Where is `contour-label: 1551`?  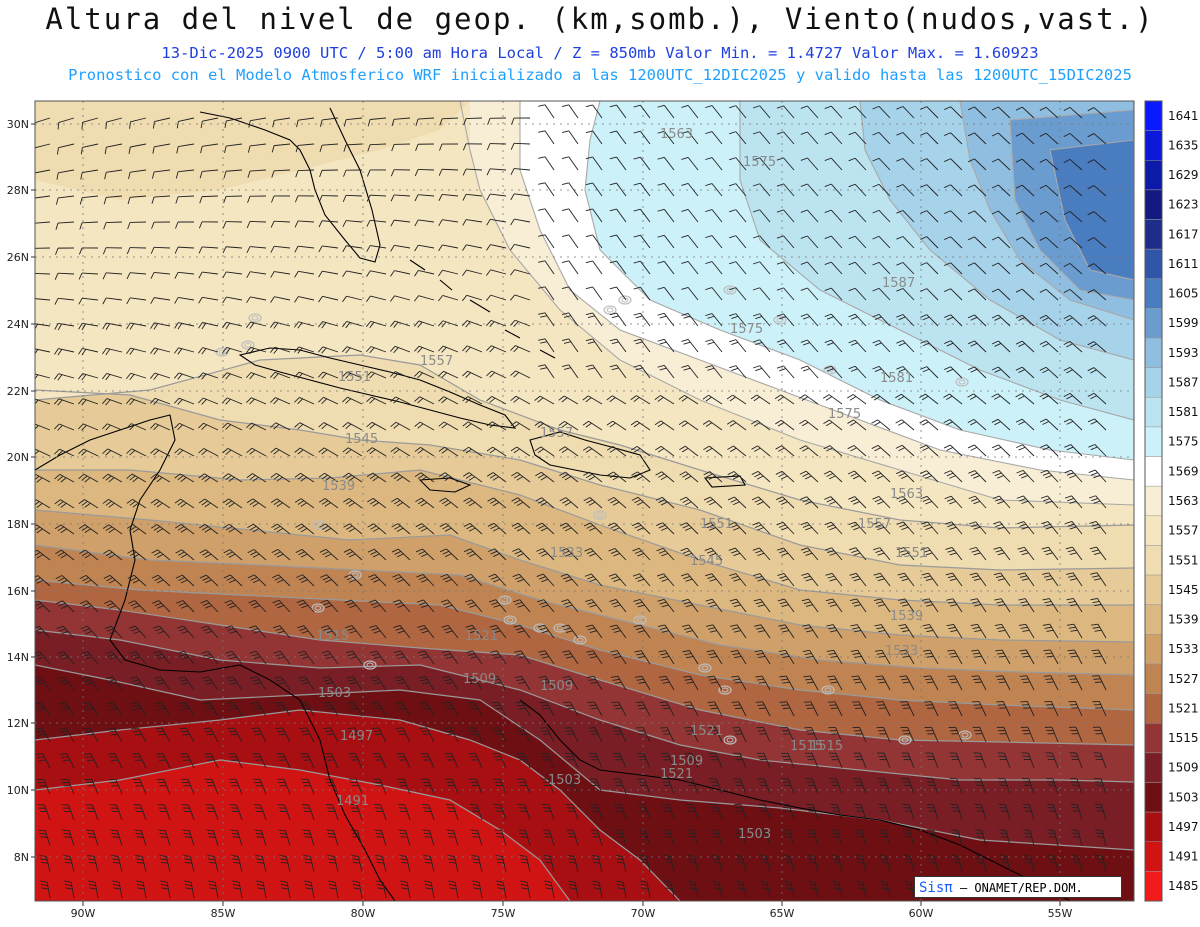
contour-label: 1551 is located at coordinates (716, 524).